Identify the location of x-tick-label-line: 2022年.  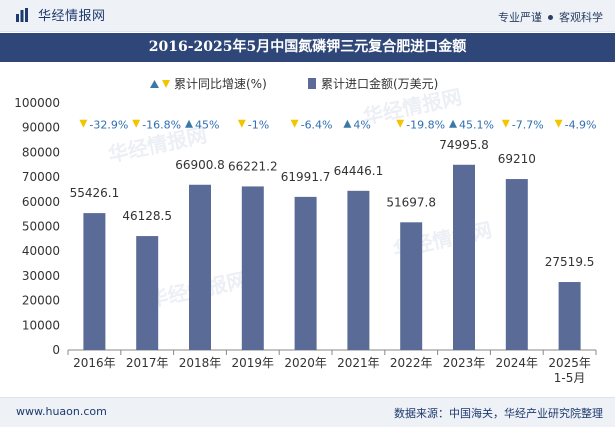
(411, 363).